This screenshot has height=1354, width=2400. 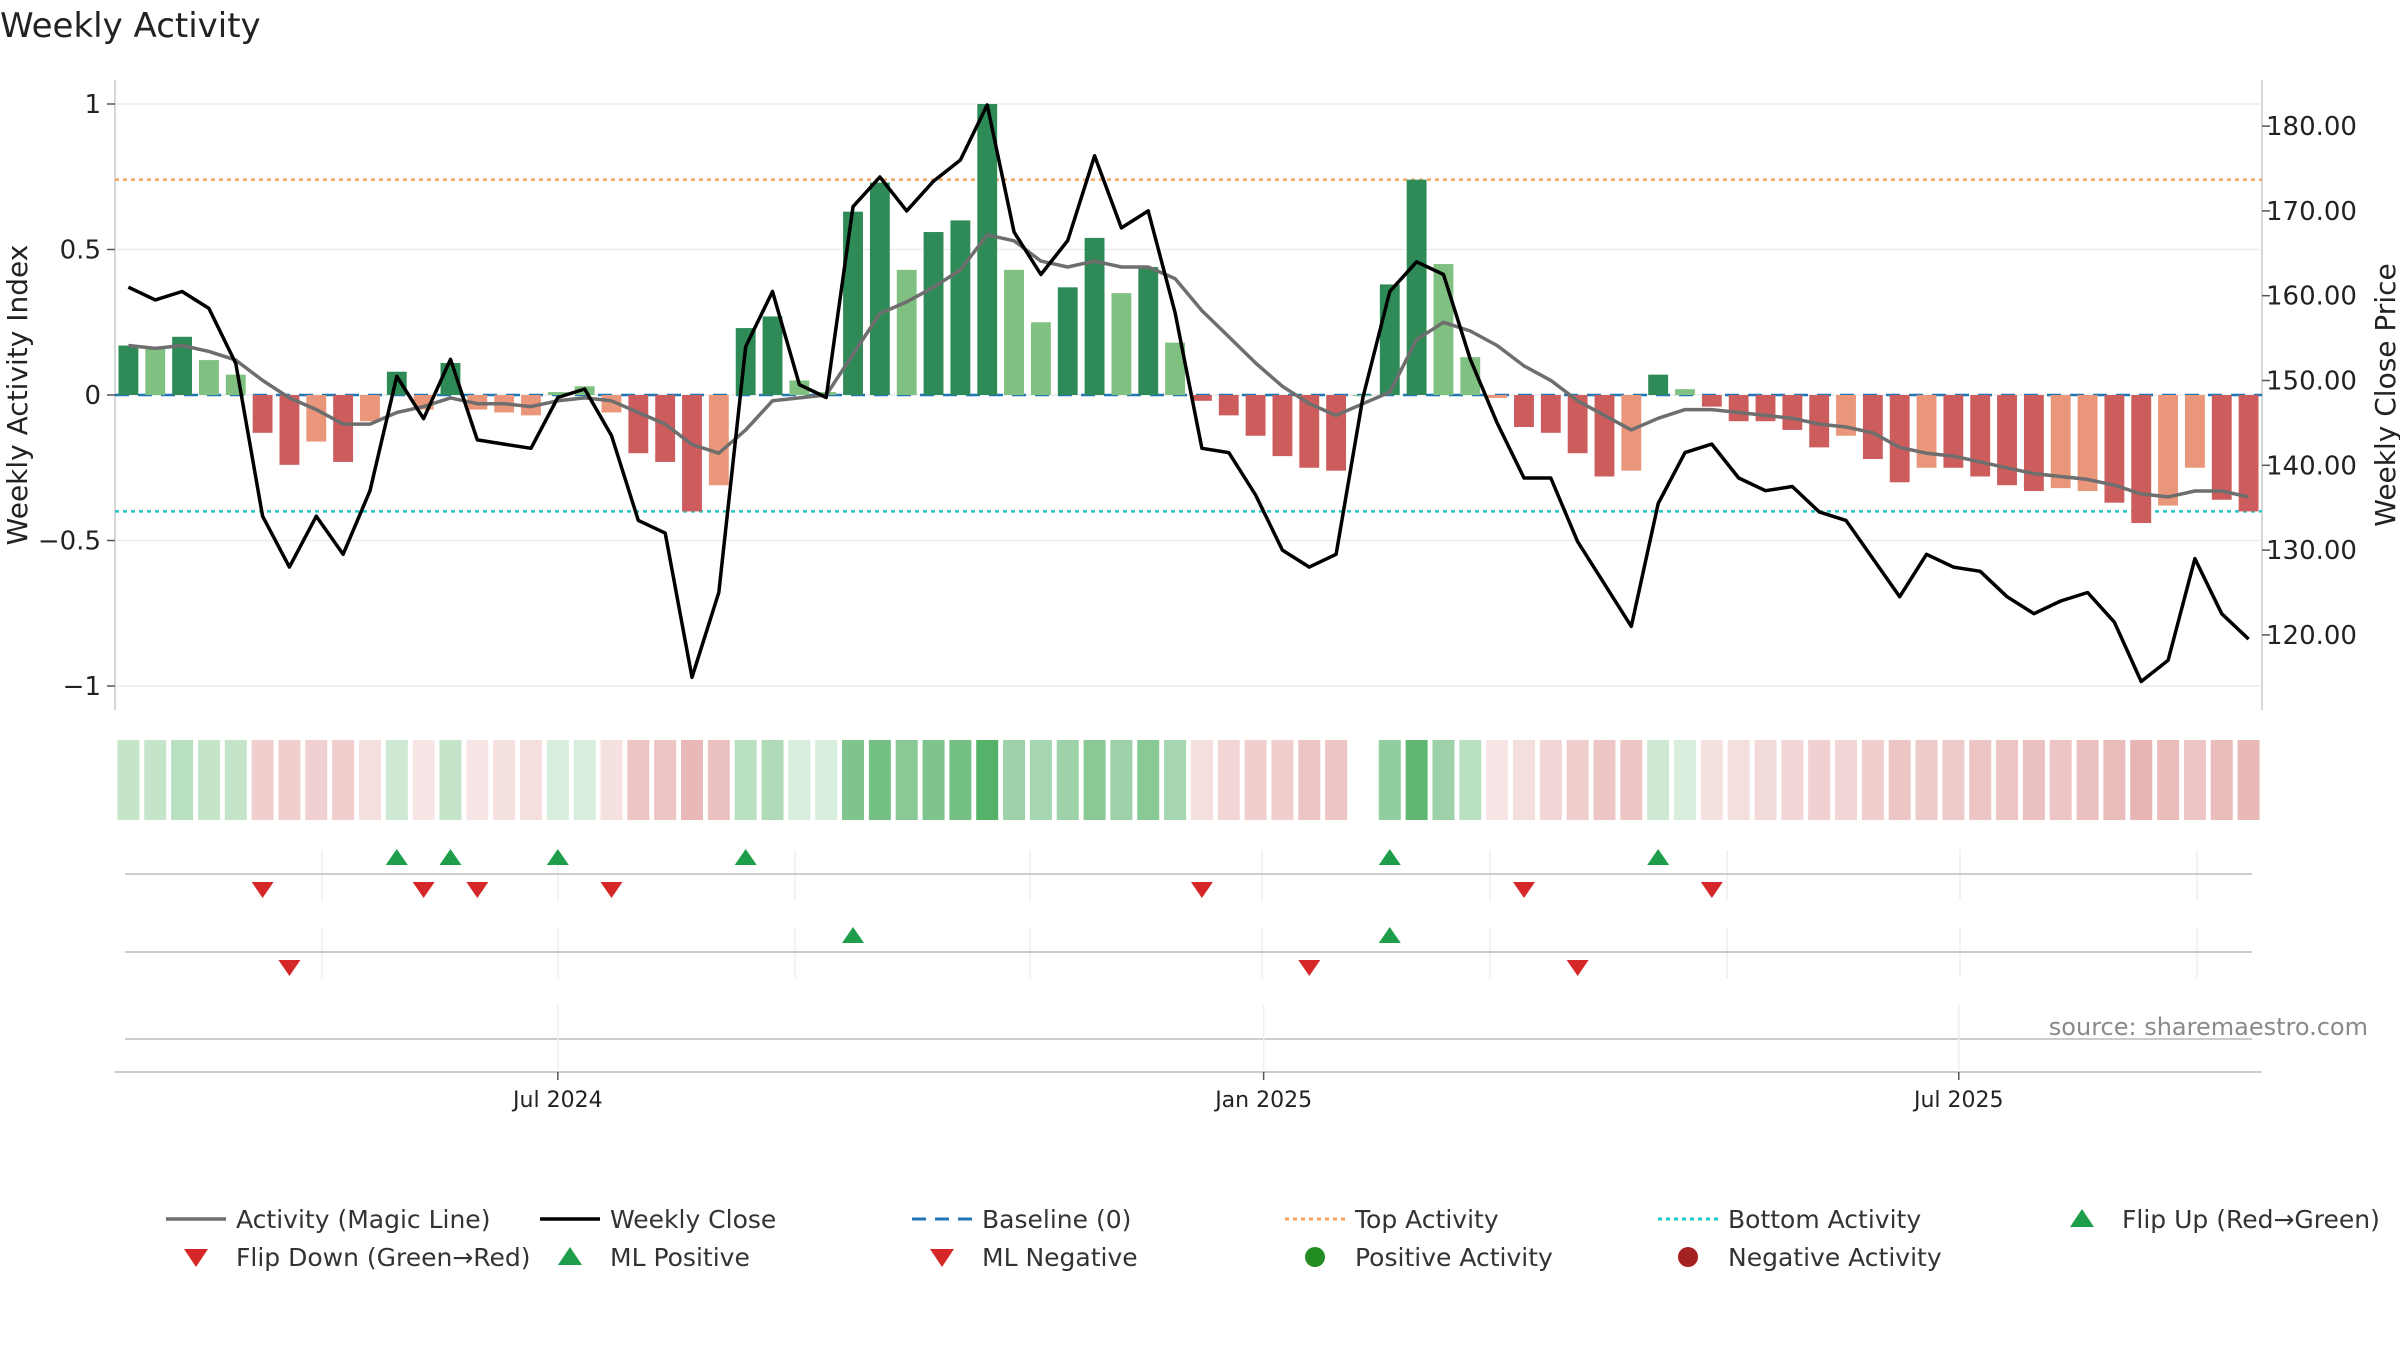 I want to click on y-tick-label: 0.5, so click(x=80, y=251).